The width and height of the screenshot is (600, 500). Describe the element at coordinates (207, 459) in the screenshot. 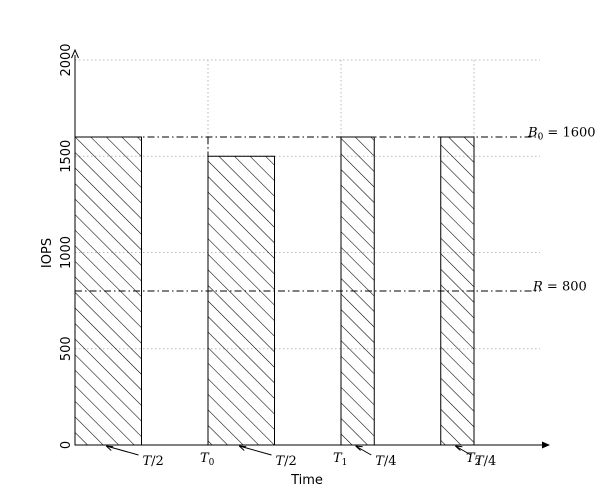

I see `time-marker-label: T0` at that location.